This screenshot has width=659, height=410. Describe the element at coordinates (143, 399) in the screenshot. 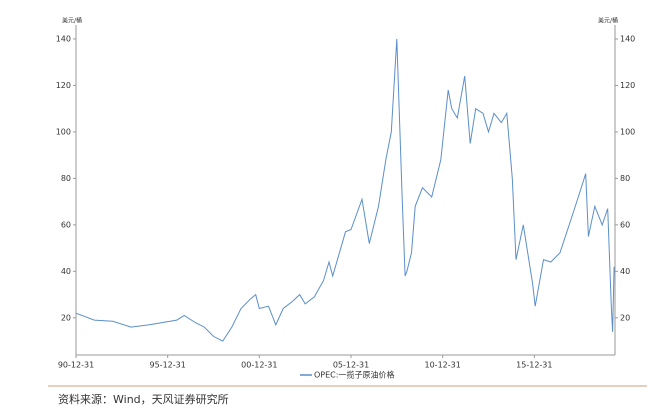

I see `source-note: 资料来源：Wind，天风证券研究所` at that location.